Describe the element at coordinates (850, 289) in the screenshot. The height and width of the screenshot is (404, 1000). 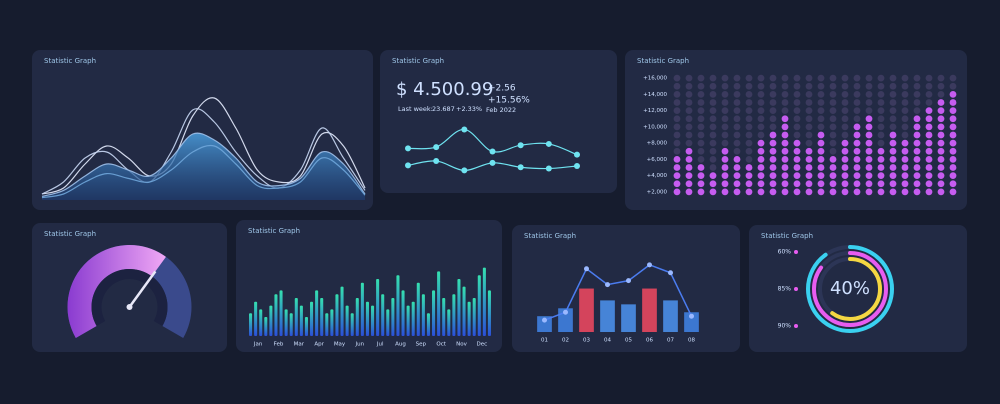
I see `ring` at that location.